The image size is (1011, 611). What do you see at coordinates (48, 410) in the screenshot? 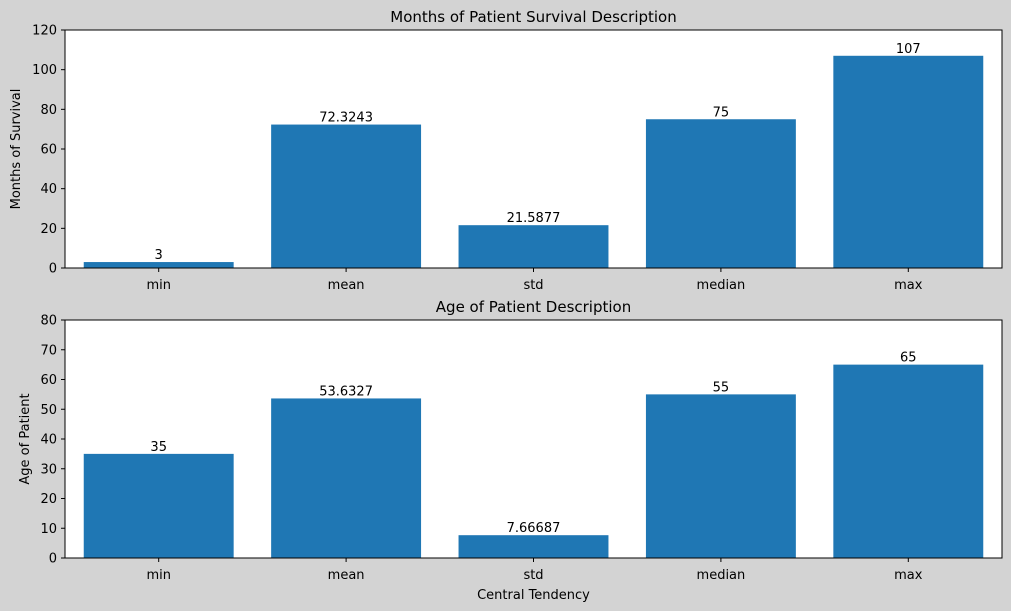
I see `y-tick-label: 50` at bounding box center [48, 410].